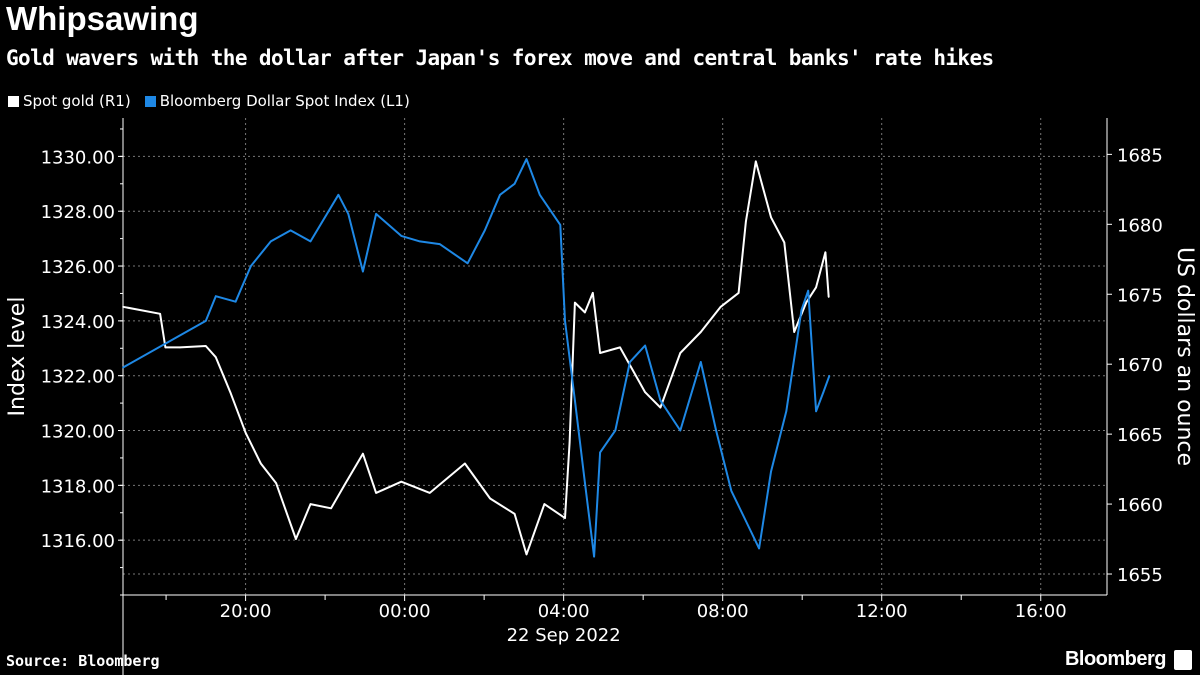 The height and width of the screenshot is (675, 1200). I want to click on left-tick-label: 1328.00, so click(78, 212).